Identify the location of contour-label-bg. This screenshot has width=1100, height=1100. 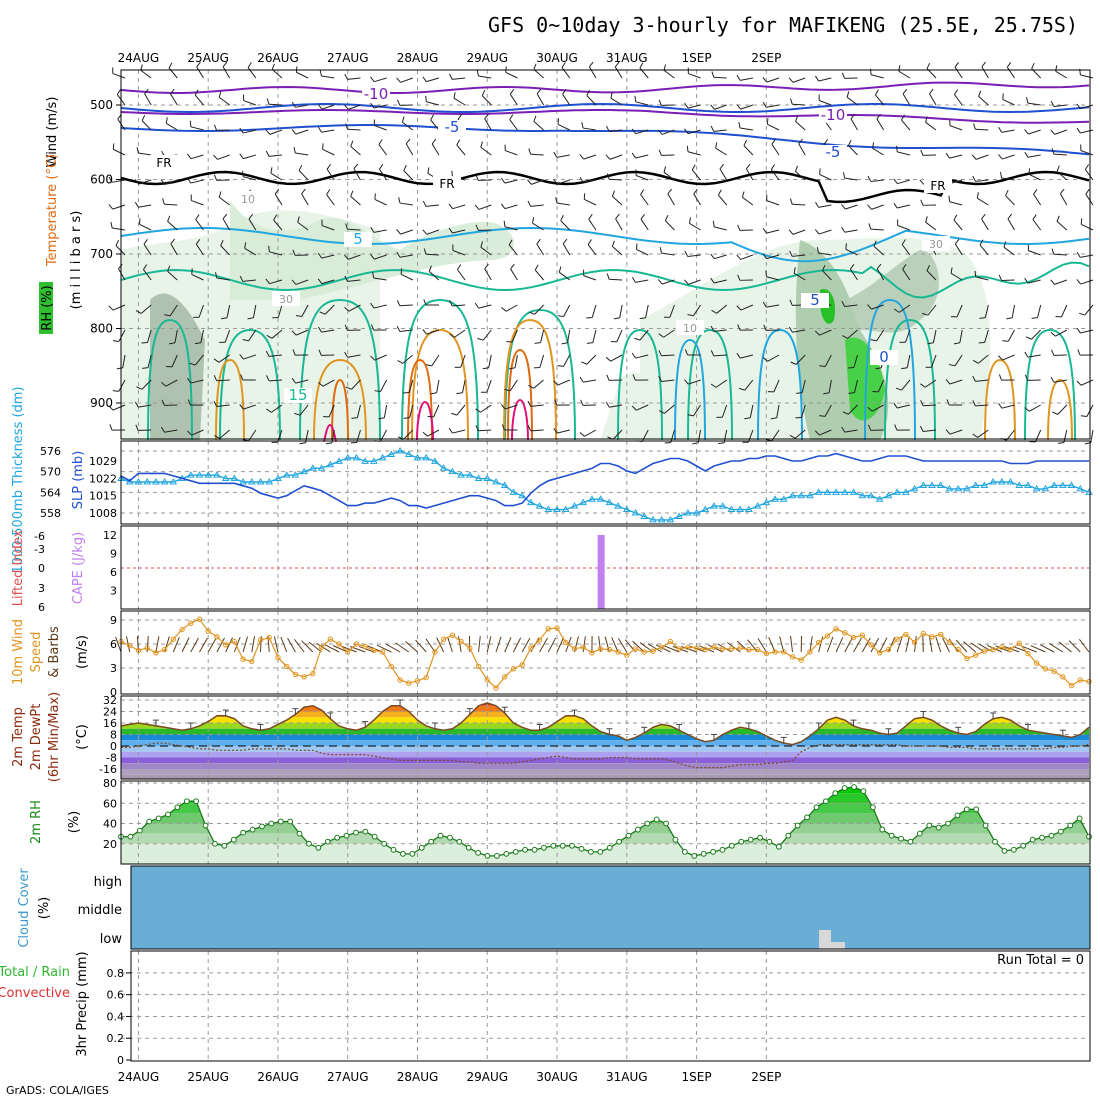
(452, 127).